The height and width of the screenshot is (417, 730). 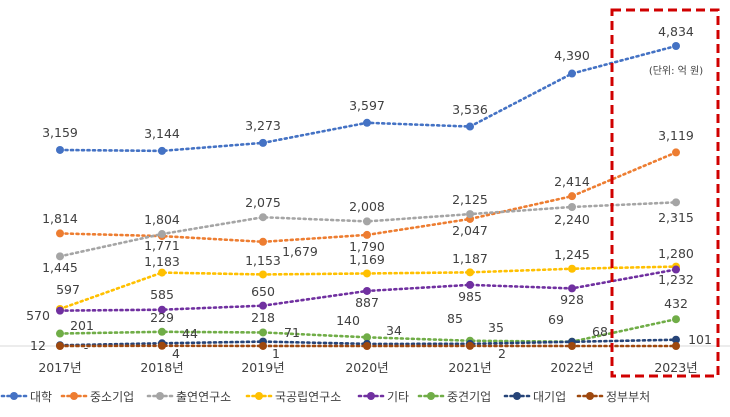 I want to click on data-label: 71, so click(x=292, y=332).